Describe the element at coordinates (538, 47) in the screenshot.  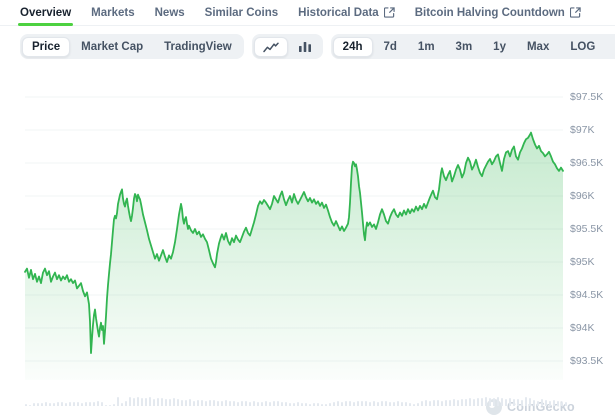
I see `range-option-max: Max` at that location.